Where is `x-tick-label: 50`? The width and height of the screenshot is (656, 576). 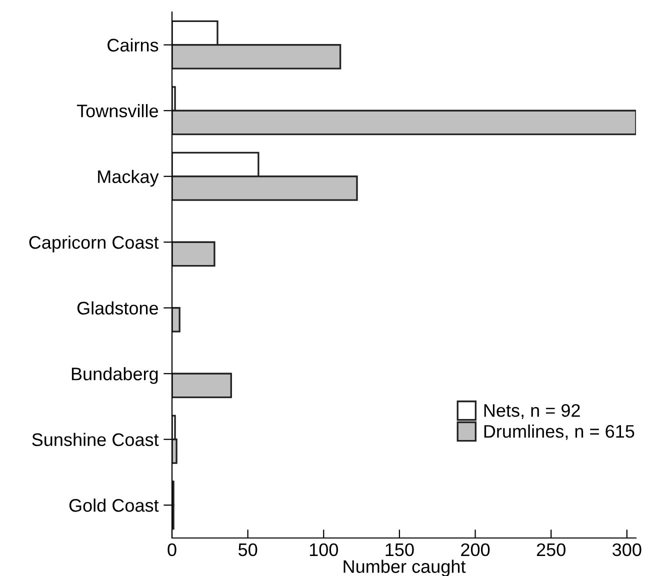
x-tick-label: 50 is located at coordinates (248, 549).